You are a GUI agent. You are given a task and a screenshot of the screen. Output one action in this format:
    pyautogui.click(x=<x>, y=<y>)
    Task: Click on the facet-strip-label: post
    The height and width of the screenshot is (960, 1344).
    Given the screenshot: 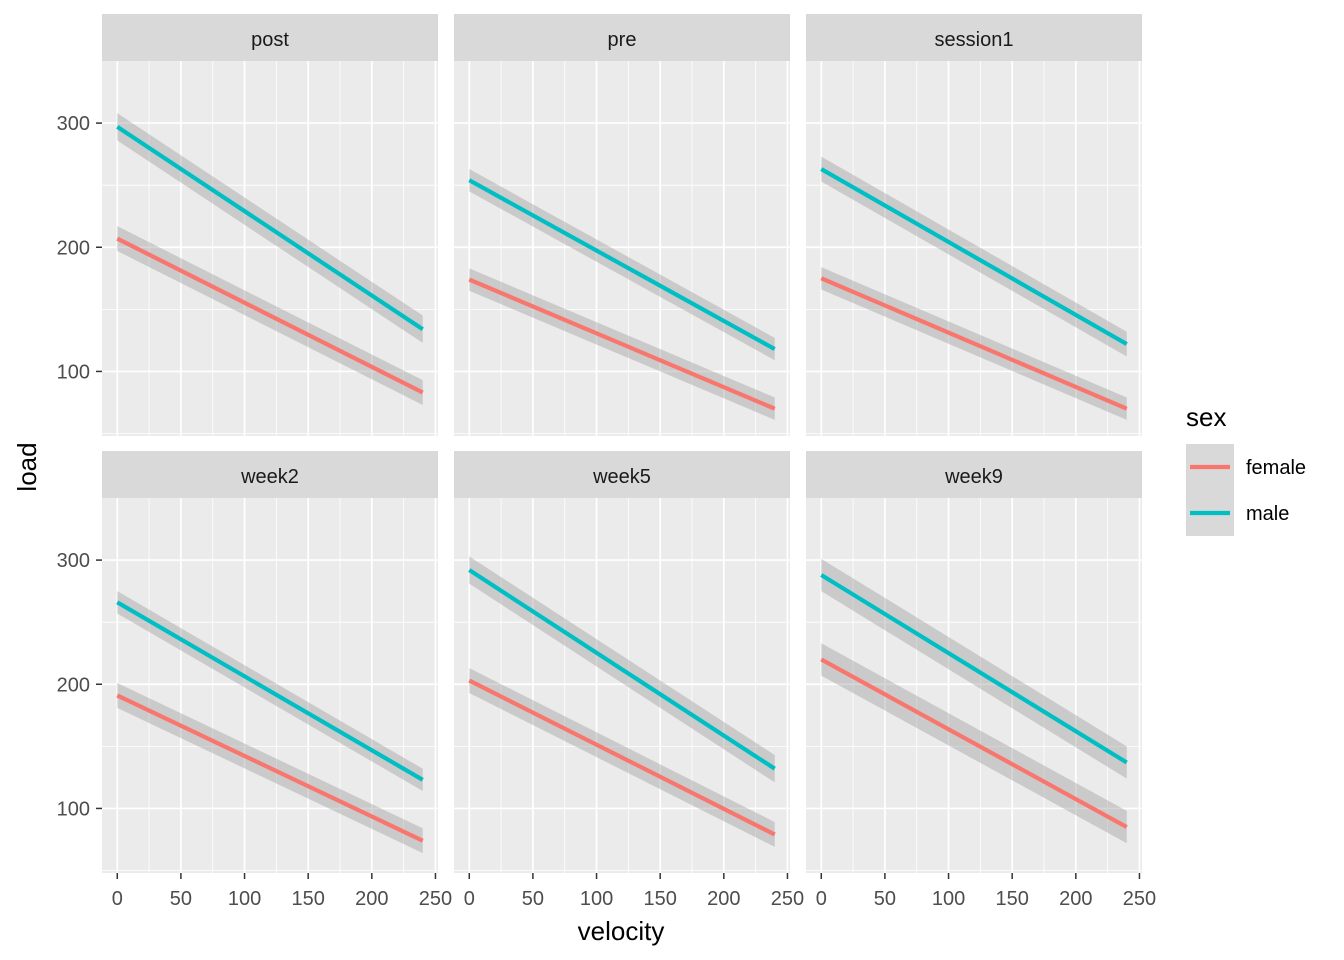 What is the action you would take?
    pyautogui.click(x=270, y=40)
    